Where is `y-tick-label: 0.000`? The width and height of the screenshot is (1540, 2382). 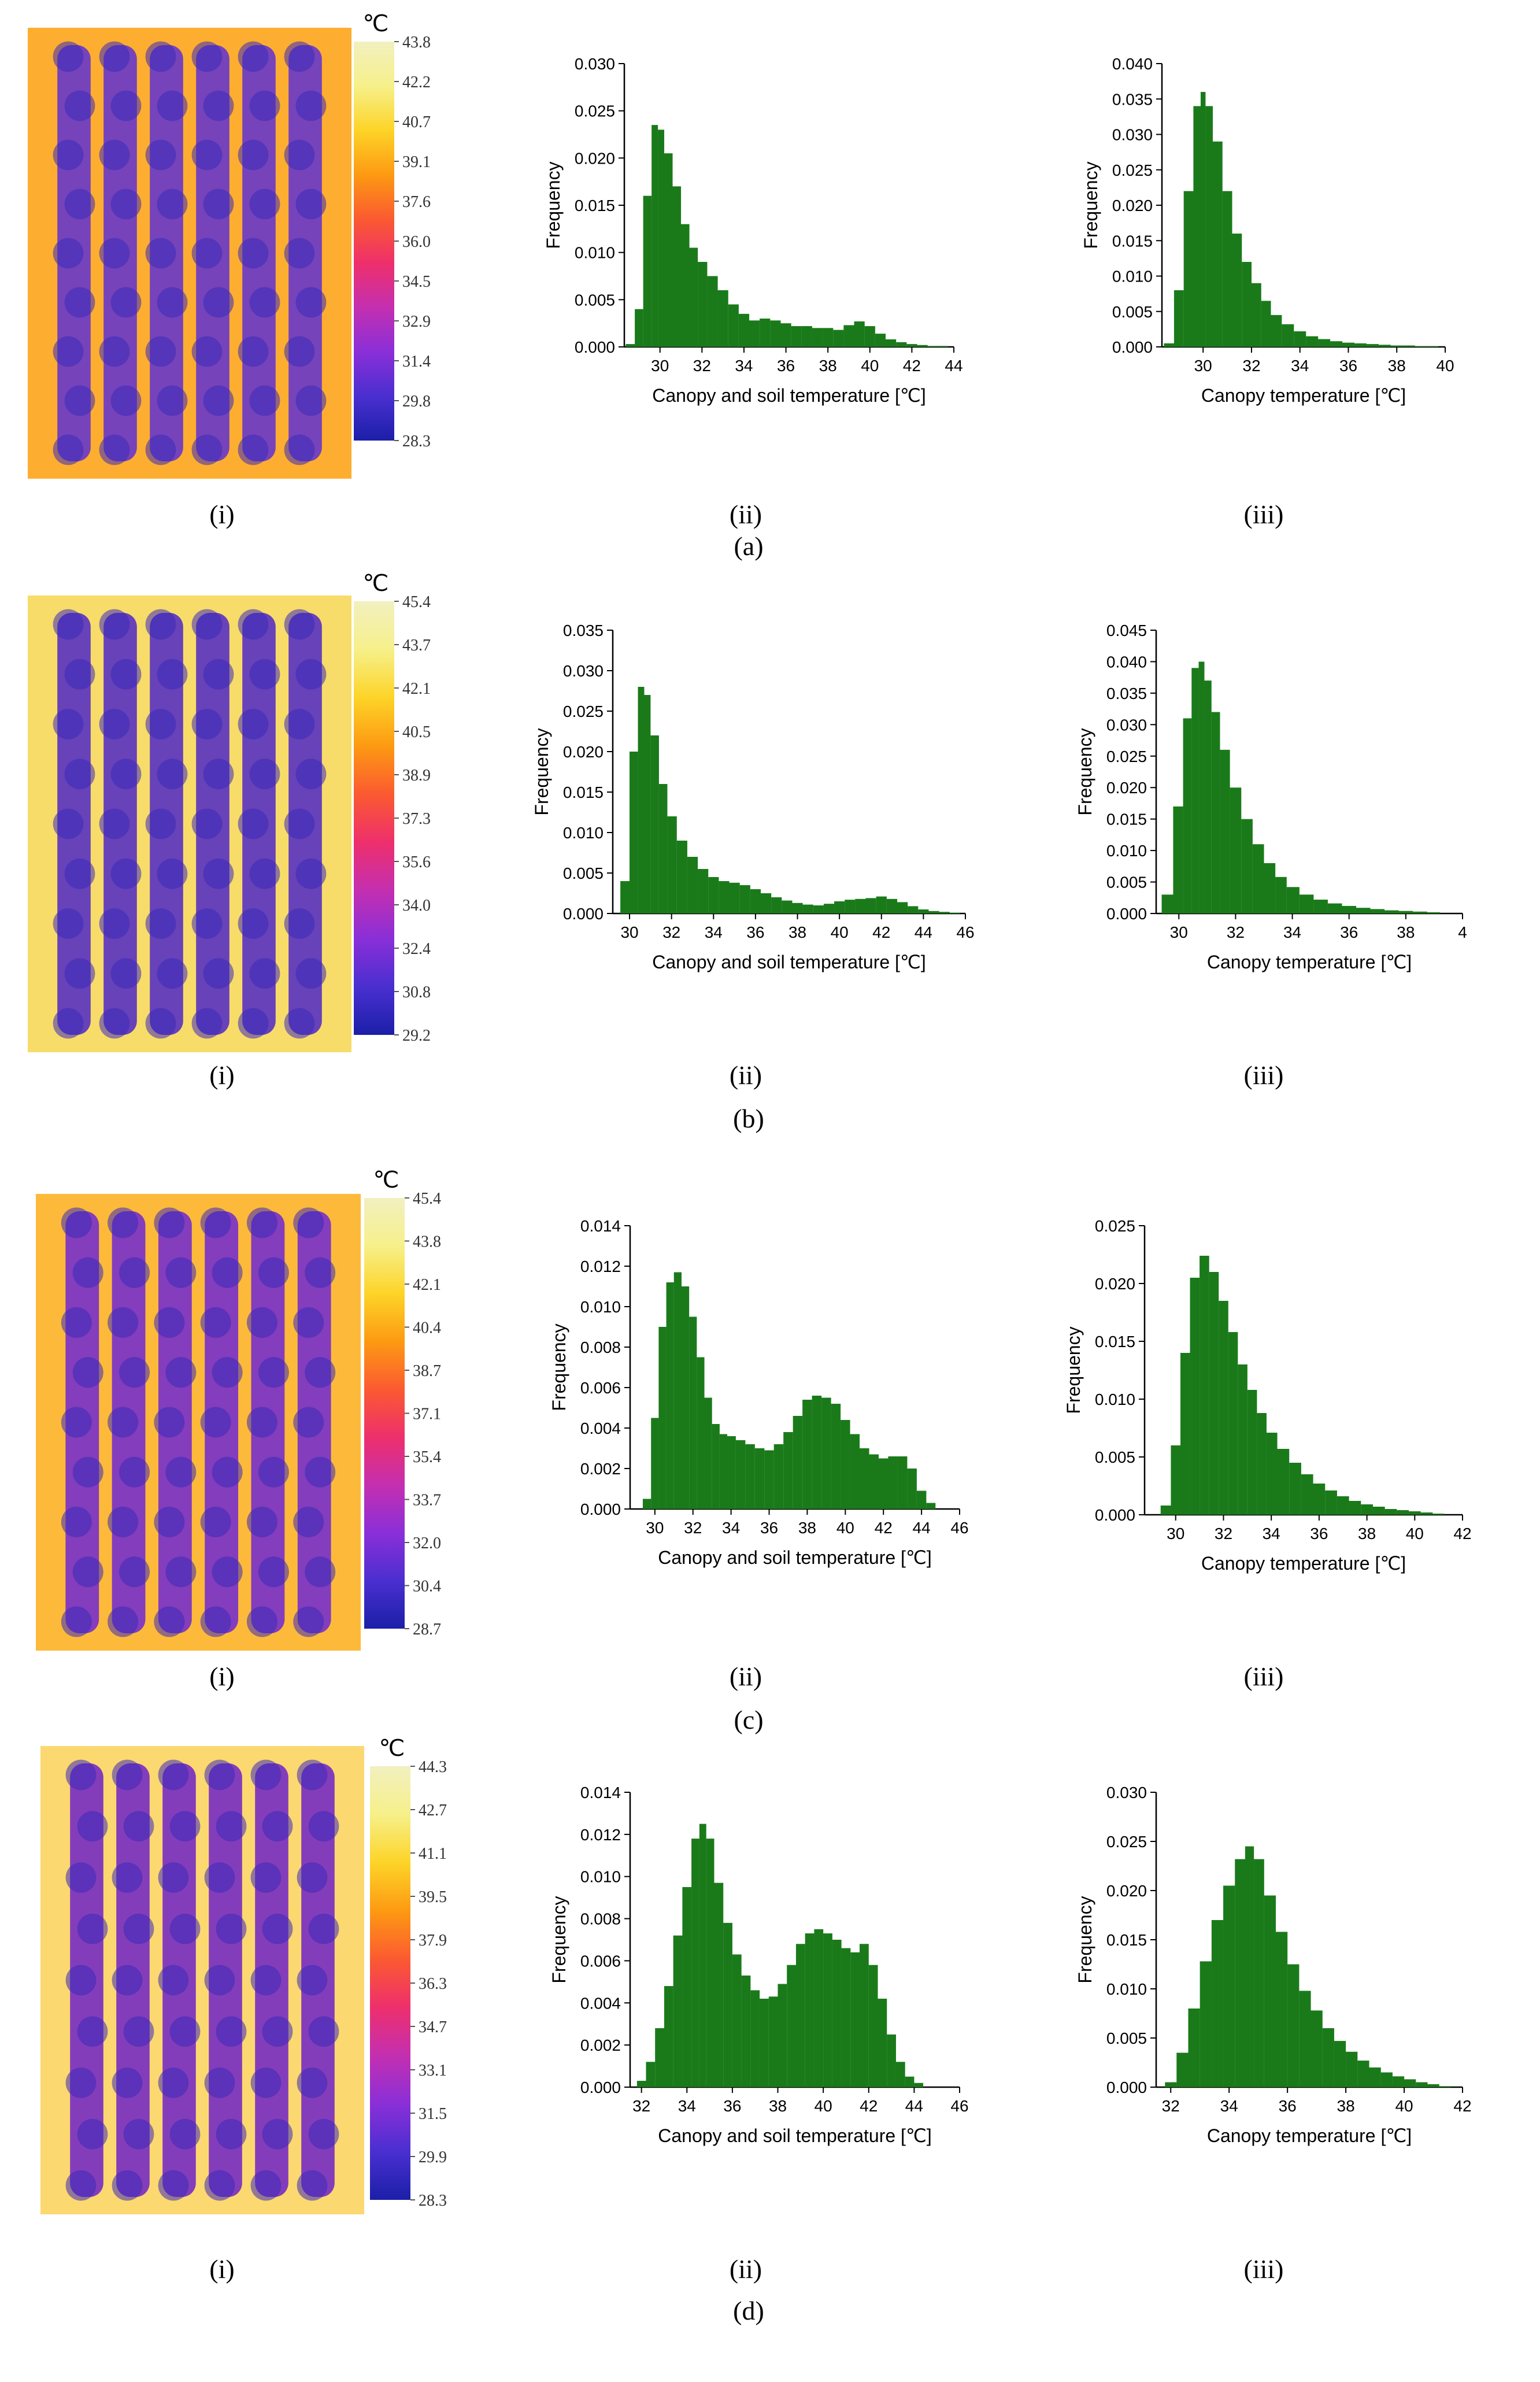 y-tick-label: 0.000 is located at coordinates (583, 914).